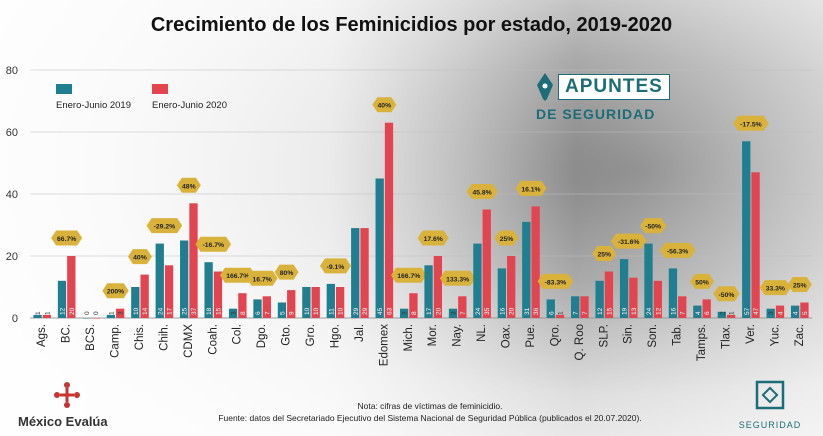  What do you see at coordinates (507, 336) in the screenshot?
I see `x-tick-label: Oax.` at bounding box center [507, 336].